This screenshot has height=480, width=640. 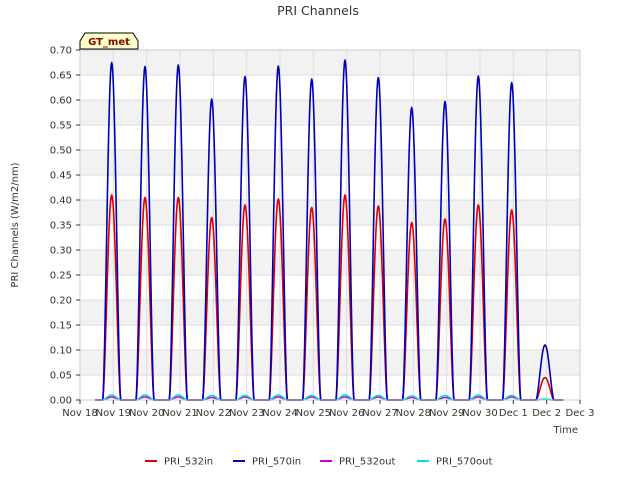 I want to click on legend-item-pri_532in: PRI_532in, so click(x=179, y=462).